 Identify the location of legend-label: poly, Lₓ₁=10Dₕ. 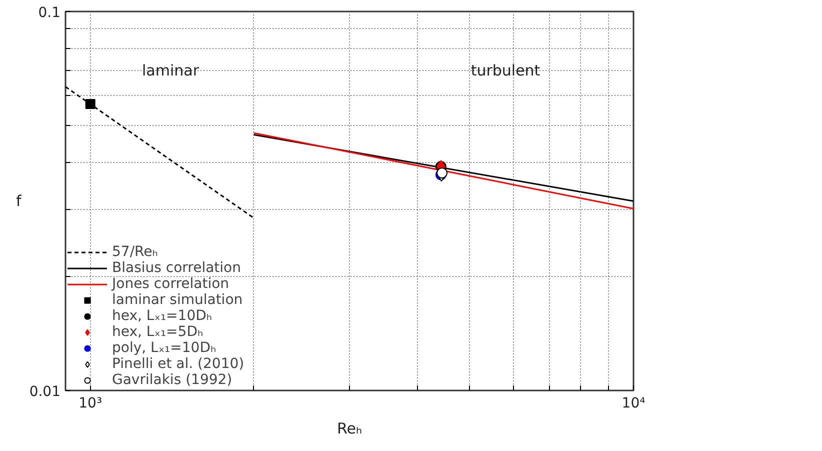
(164, 348).